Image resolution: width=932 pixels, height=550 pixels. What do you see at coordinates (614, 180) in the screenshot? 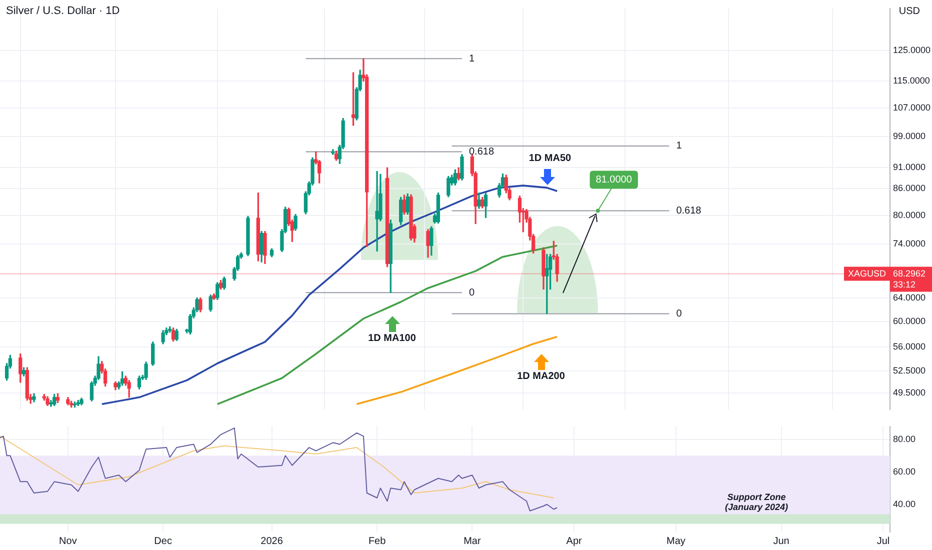
I see `annotation: 81.0000` at bounding box center [614, 180].